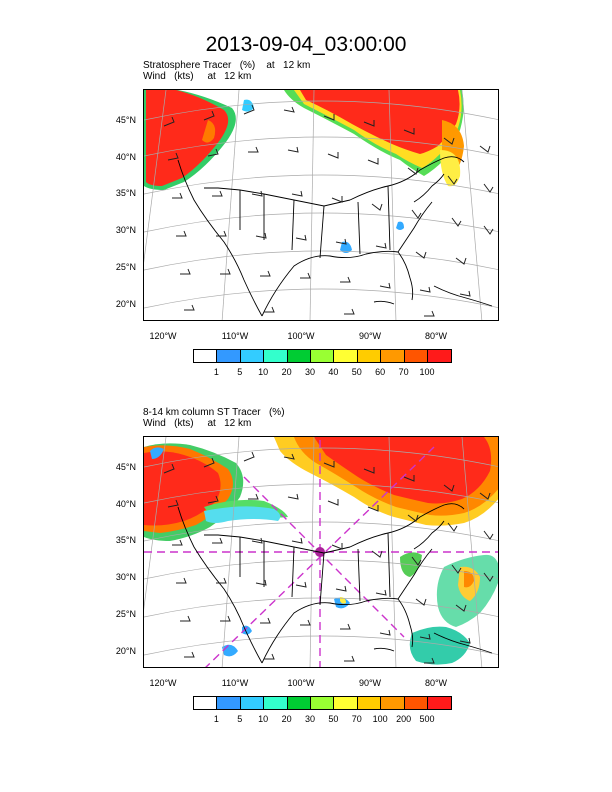 Image resolution: width=612 pixels, height=792 pixels. I want to click on panel1-lat-label: 40°N, so click(125, 157).